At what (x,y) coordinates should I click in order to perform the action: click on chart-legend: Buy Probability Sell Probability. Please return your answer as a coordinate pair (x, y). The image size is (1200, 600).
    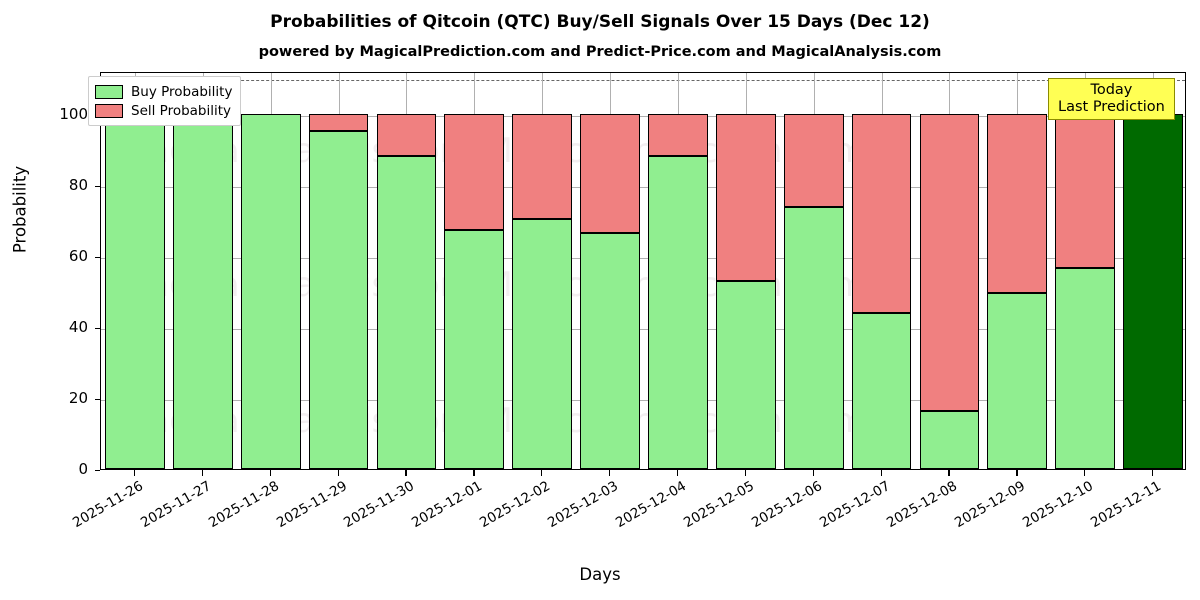
    Looking at the image, I should click on (165, 101).